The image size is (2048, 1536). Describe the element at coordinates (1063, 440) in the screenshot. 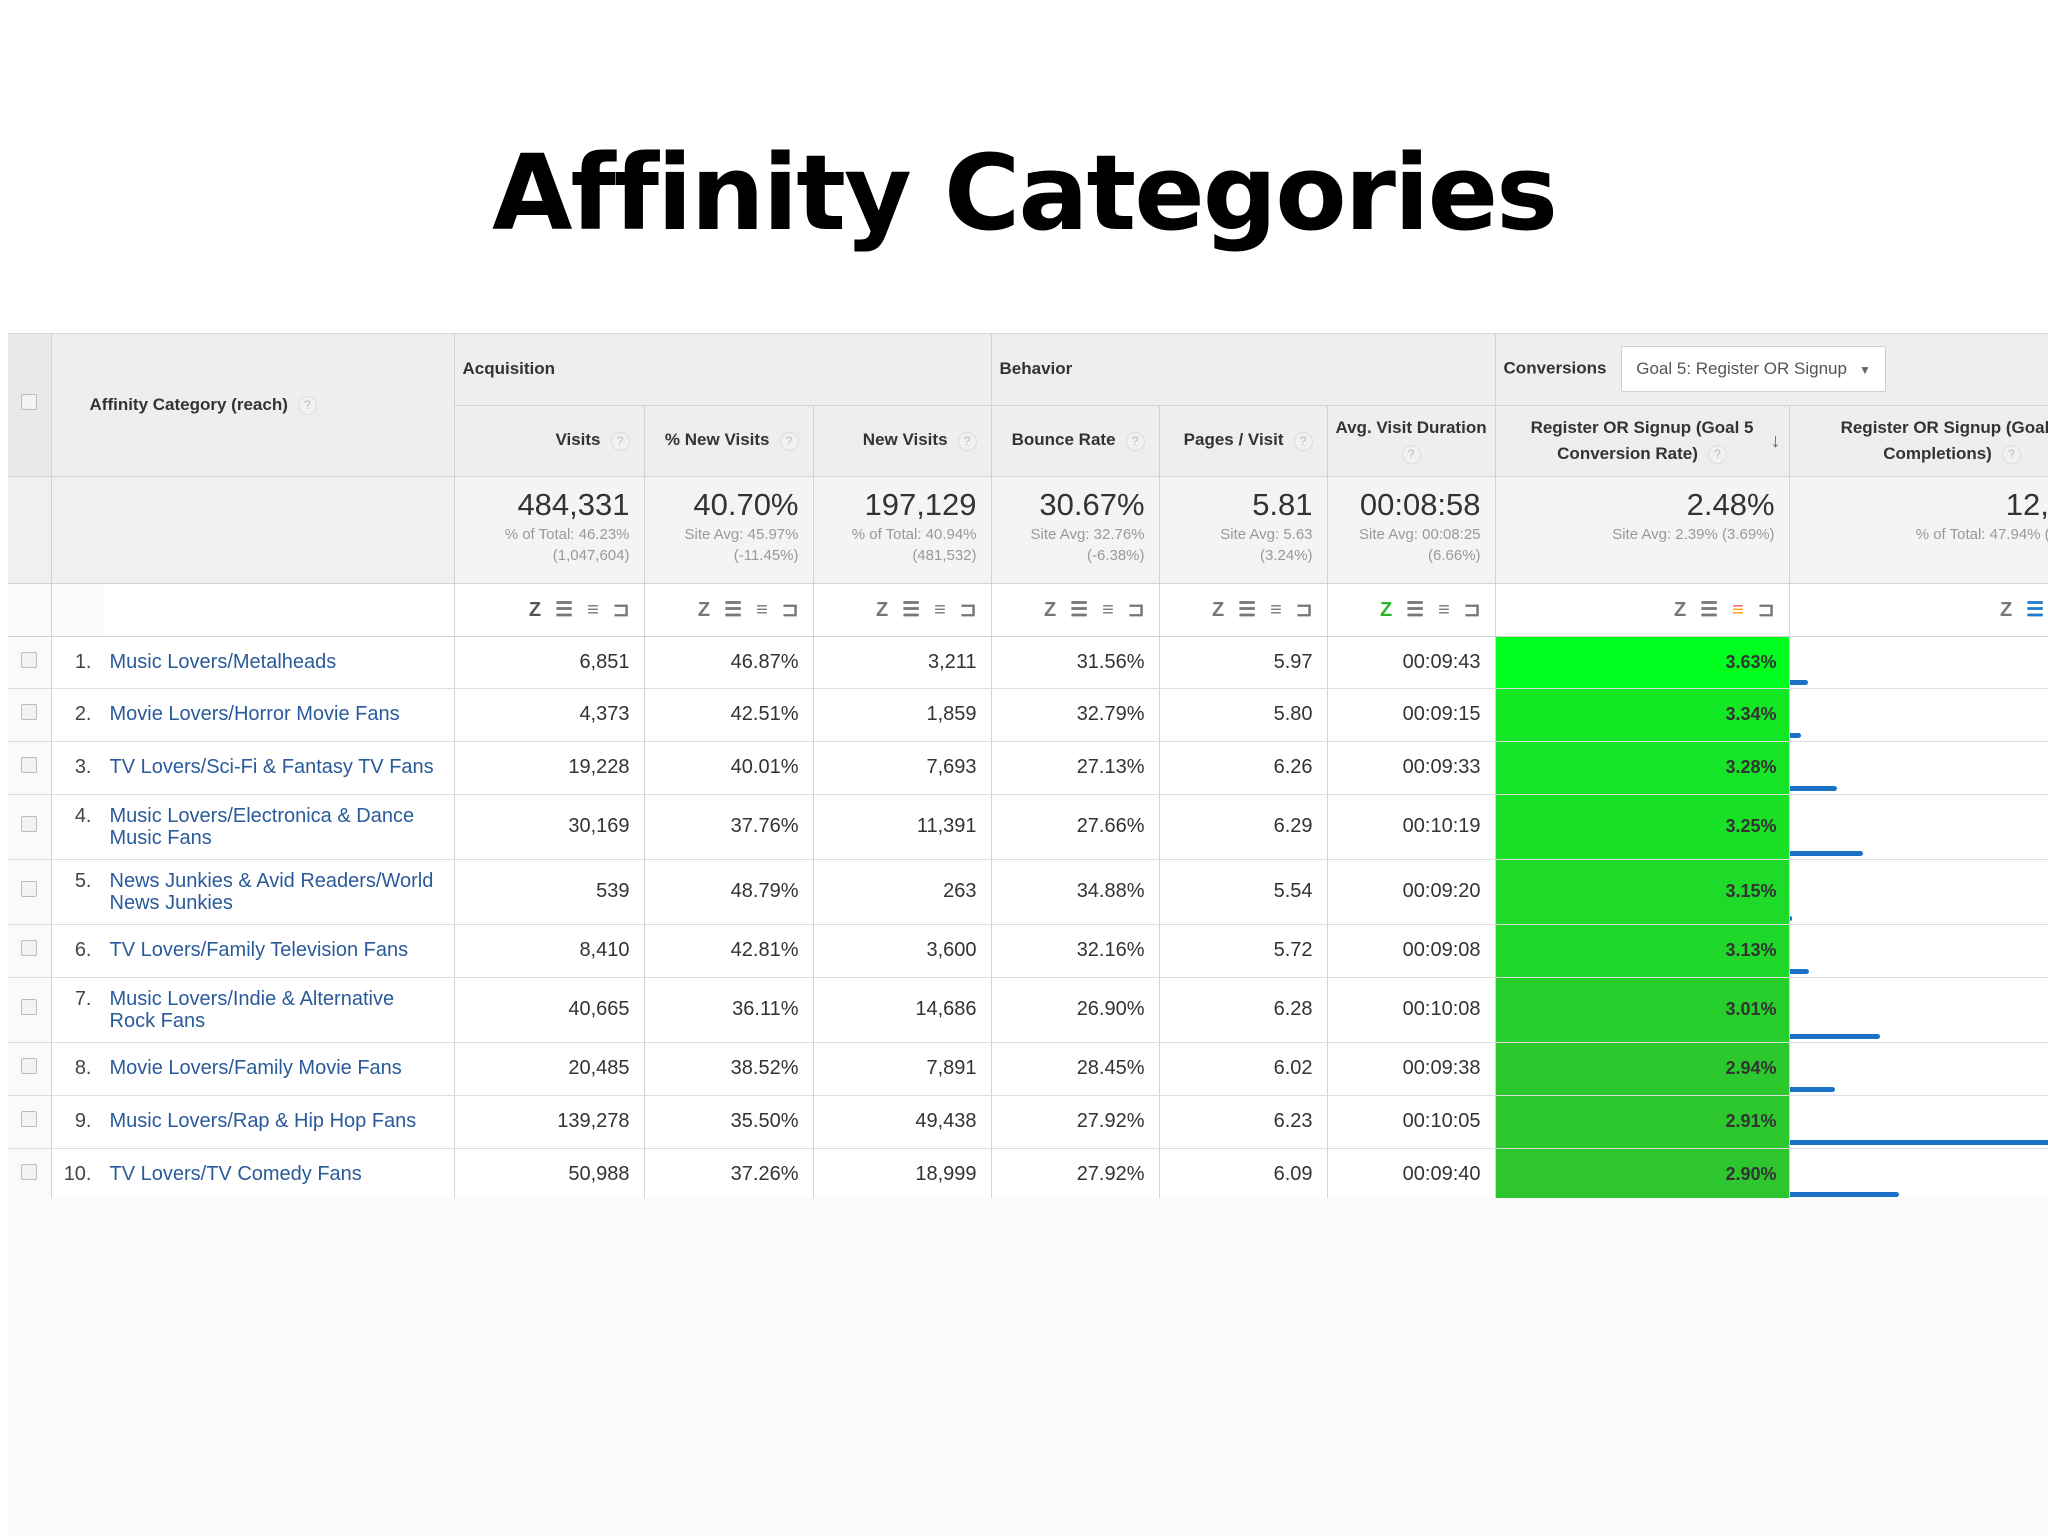

I see `column-label: Bounce Rate` at that location.